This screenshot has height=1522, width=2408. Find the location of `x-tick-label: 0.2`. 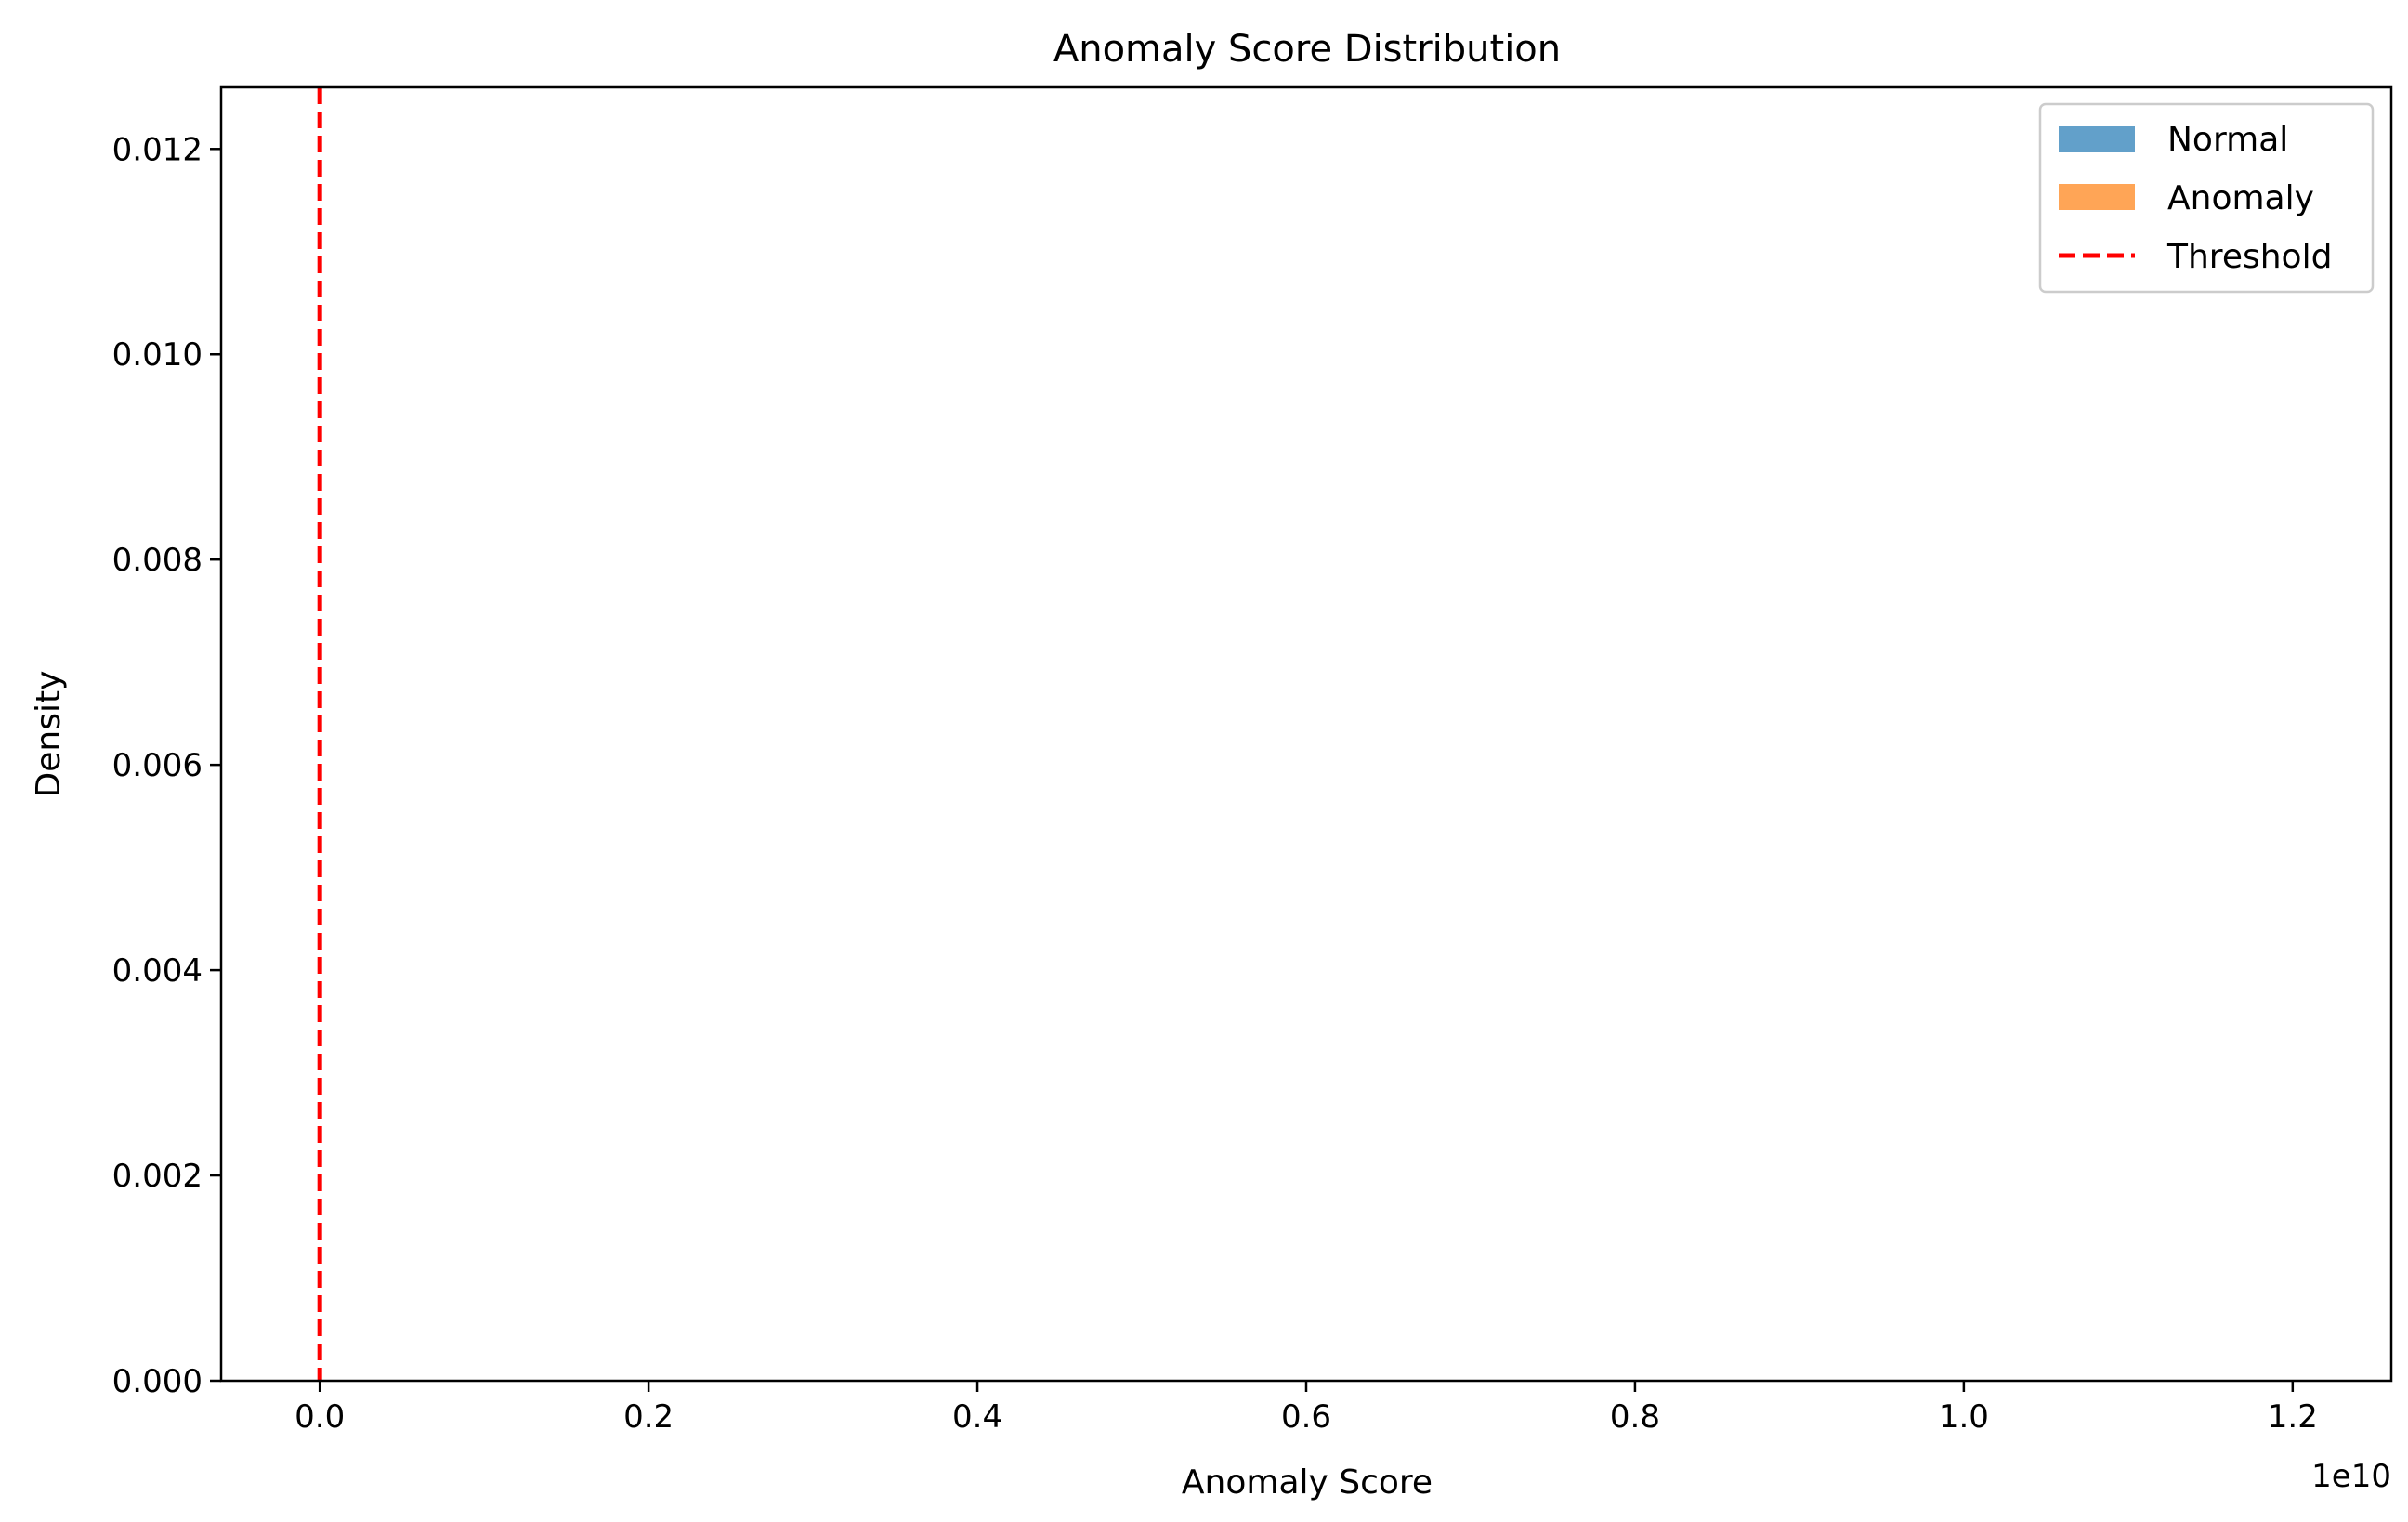

x-tick-label: 0.2 is located at coordinates (648, 1417).